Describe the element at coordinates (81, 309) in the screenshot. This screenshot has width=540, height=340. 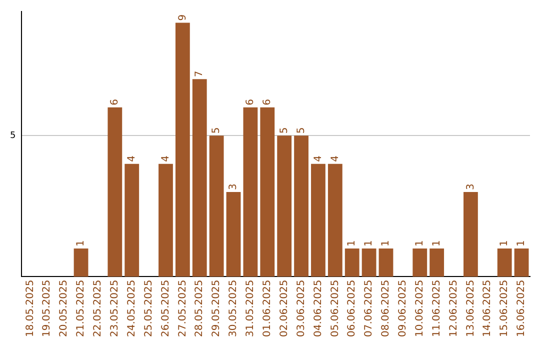
I see `x-tick-label: 21.05.2025` at that location.